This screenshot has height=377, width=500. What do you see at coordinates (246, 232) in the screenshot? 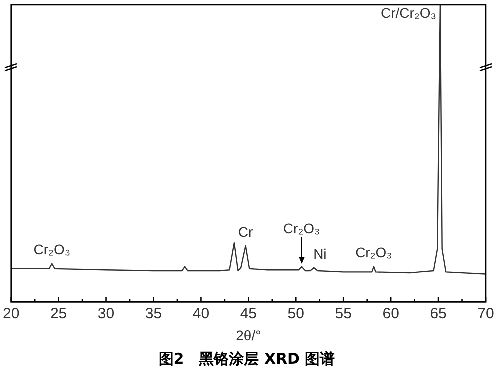
I see `annotation: Cr` at bounding box center [246, 232].